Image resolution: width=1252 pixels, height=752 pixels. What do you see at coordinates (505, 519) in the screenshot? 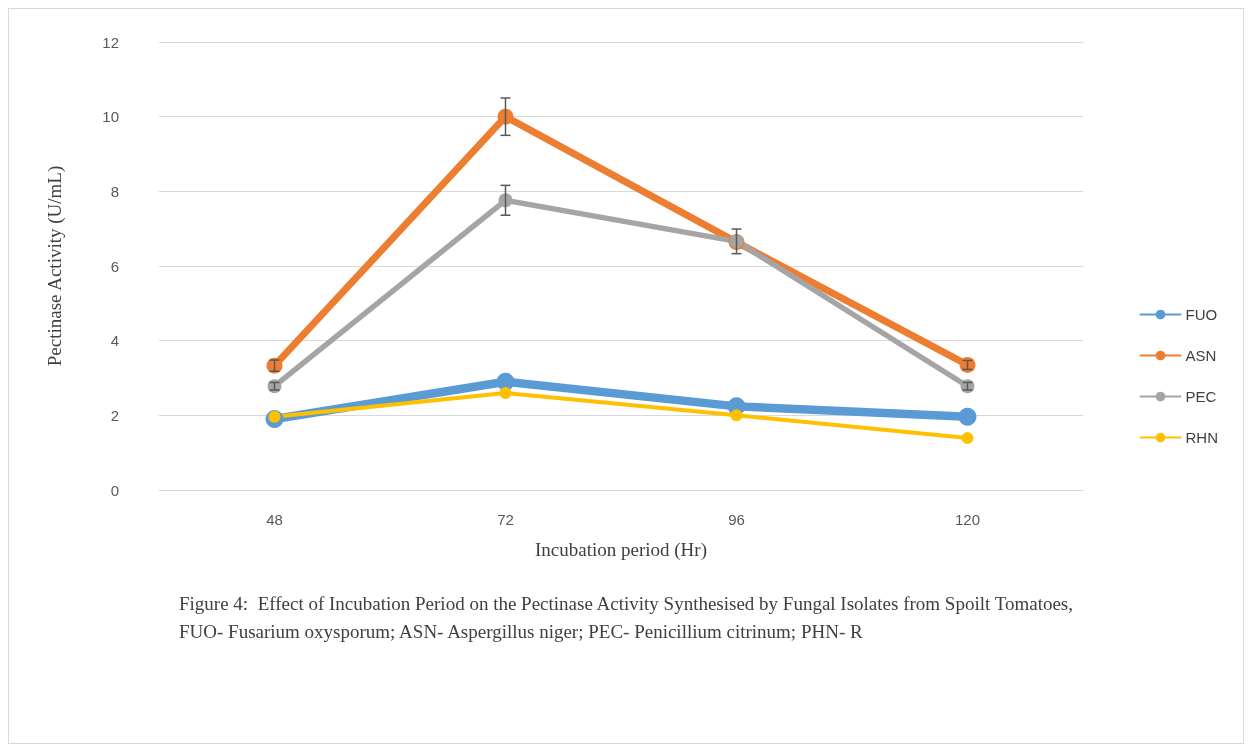
I see `x-tick-label: 72` at bounding box center [505, 519].